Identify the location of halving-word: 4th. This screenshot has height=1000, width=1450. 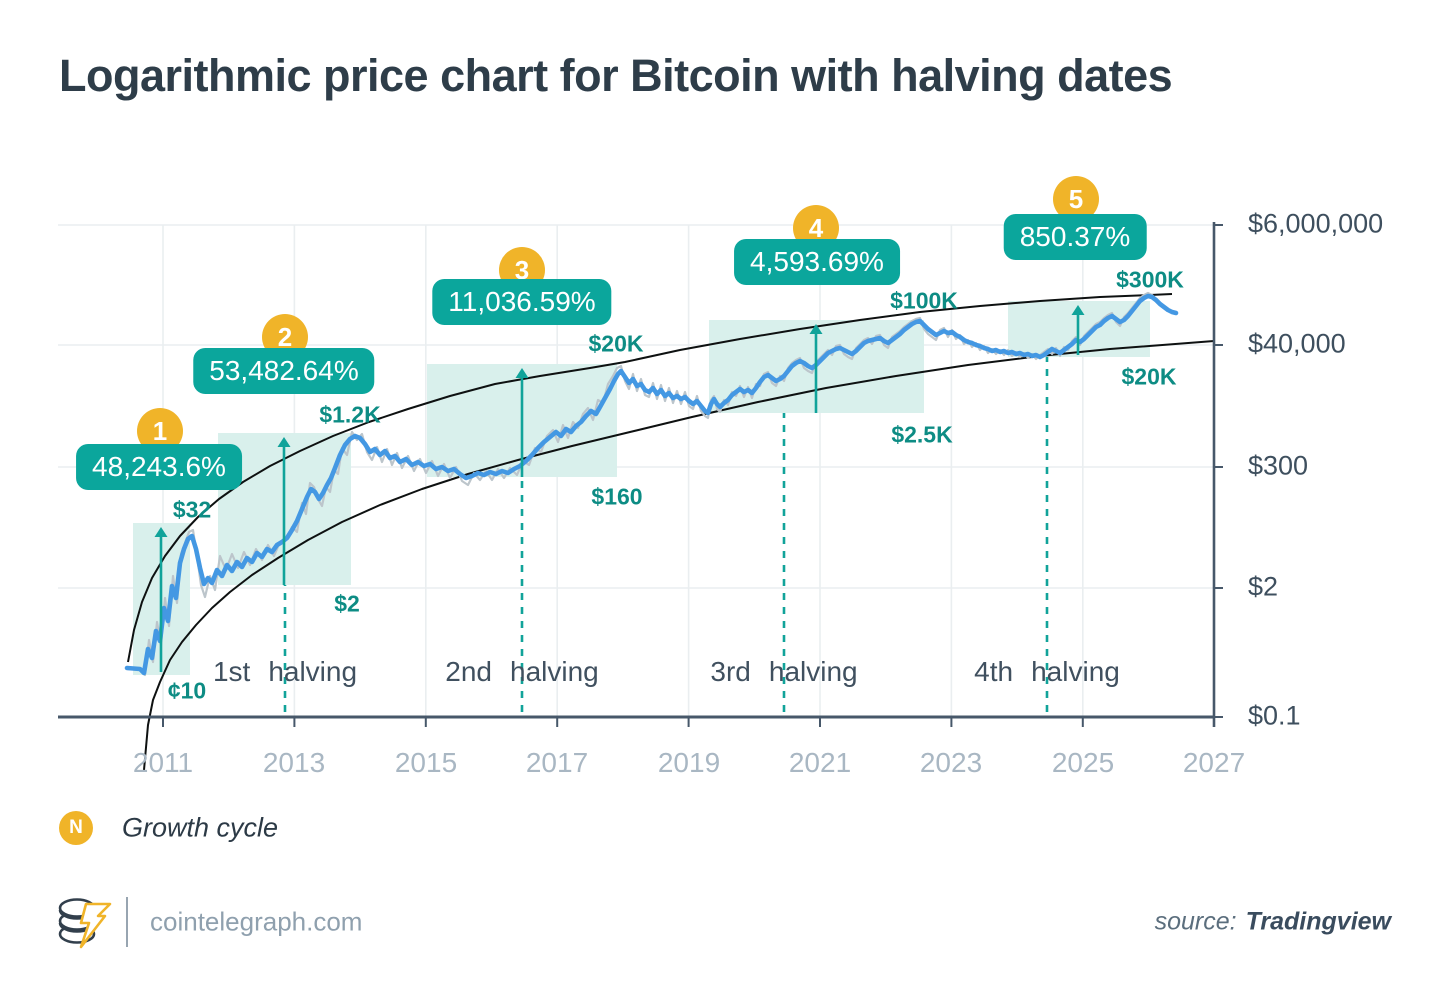
(994, 671).